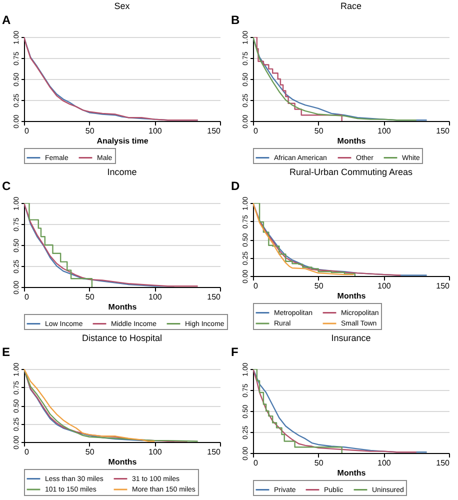 This screenshot has height=500, width=458. What do you see at coordinates (234, 352) in the screenshot?
I see `text: F` at bounding box center [234, 352].